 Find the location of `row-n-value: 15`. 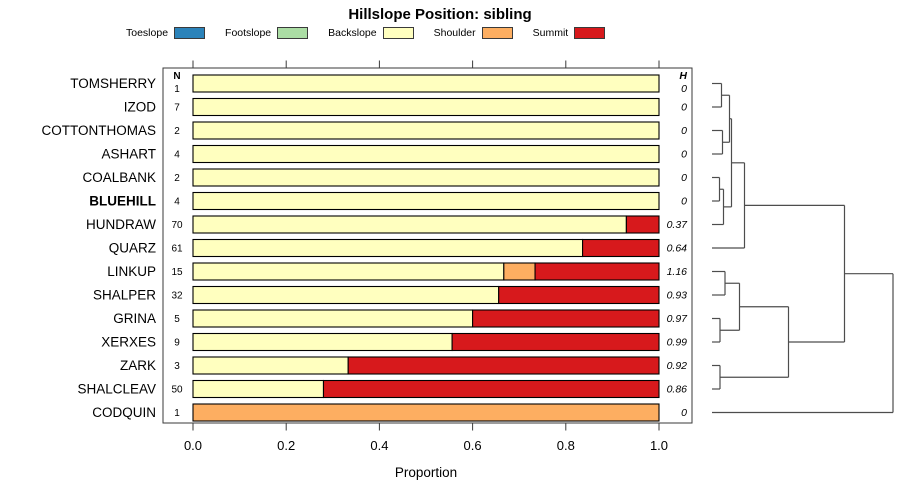

row-n-value: 15 is located at coordinates (177, 272).